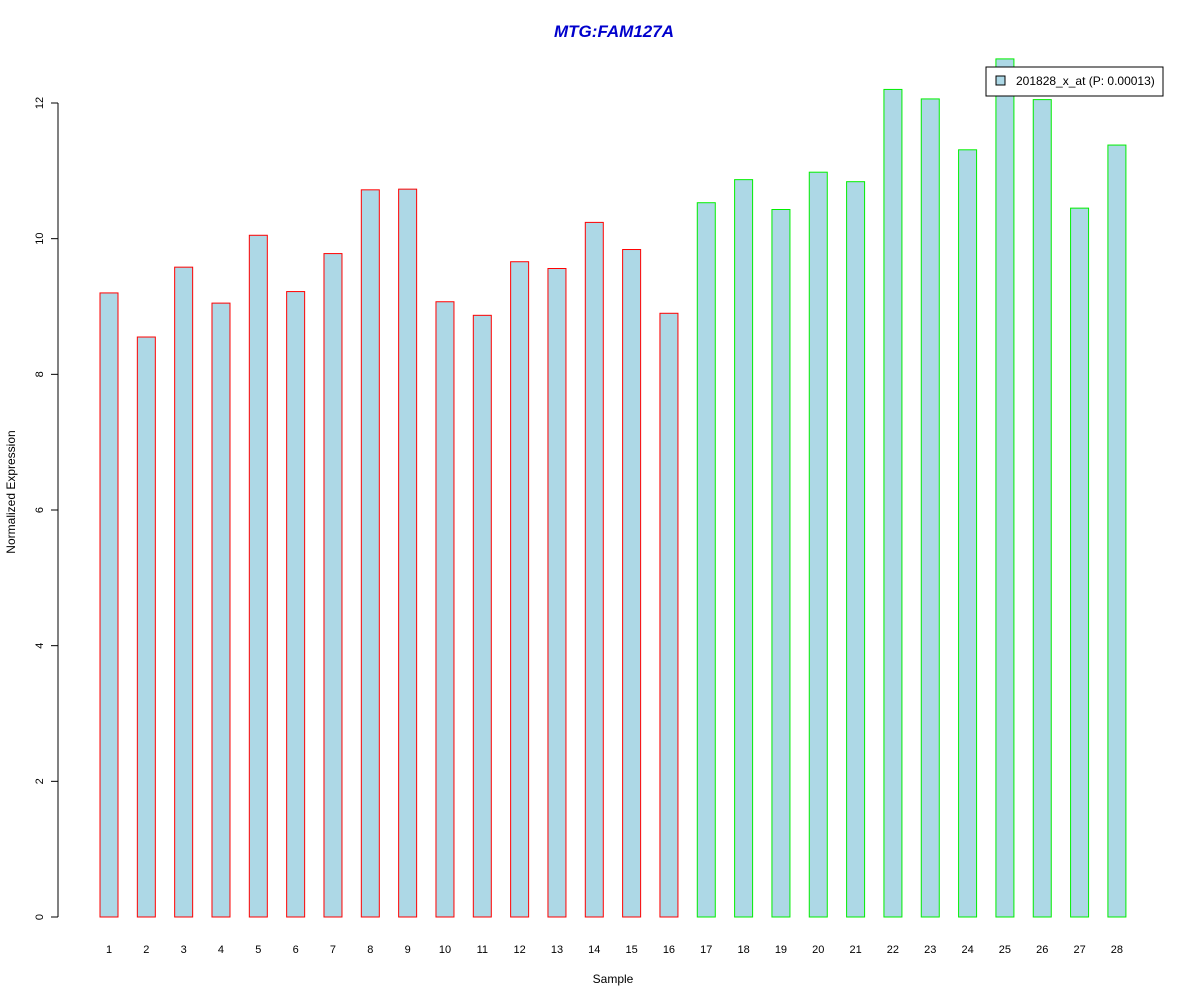  What do you see at coordinates (781, 950) in the screenshot?
I see `x-tick-label: 19` at bounding box center [781, 950].